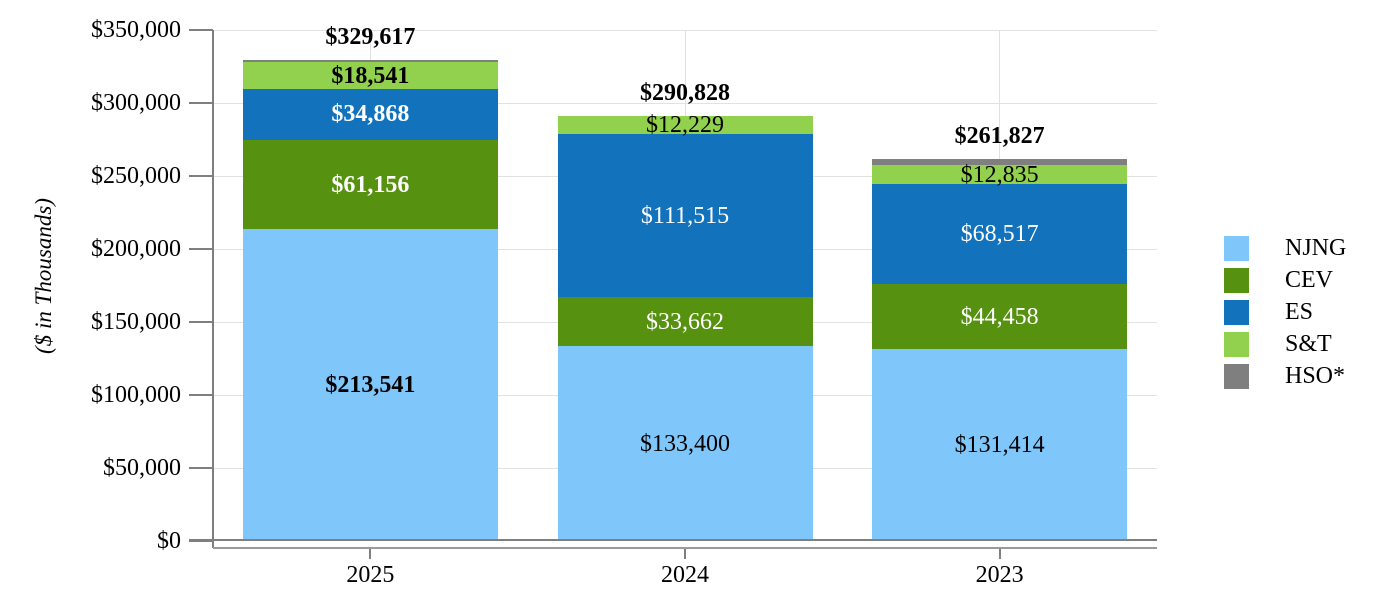  Describe the element at coordinates (1316, 248) in the screenshot. I see `legend-label: NJNG` at that location.